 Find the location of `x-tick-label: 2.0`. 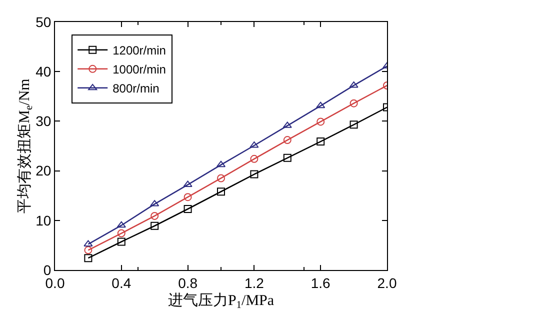

x-tick-label: 2.0 is located at coordinates (387, 282).